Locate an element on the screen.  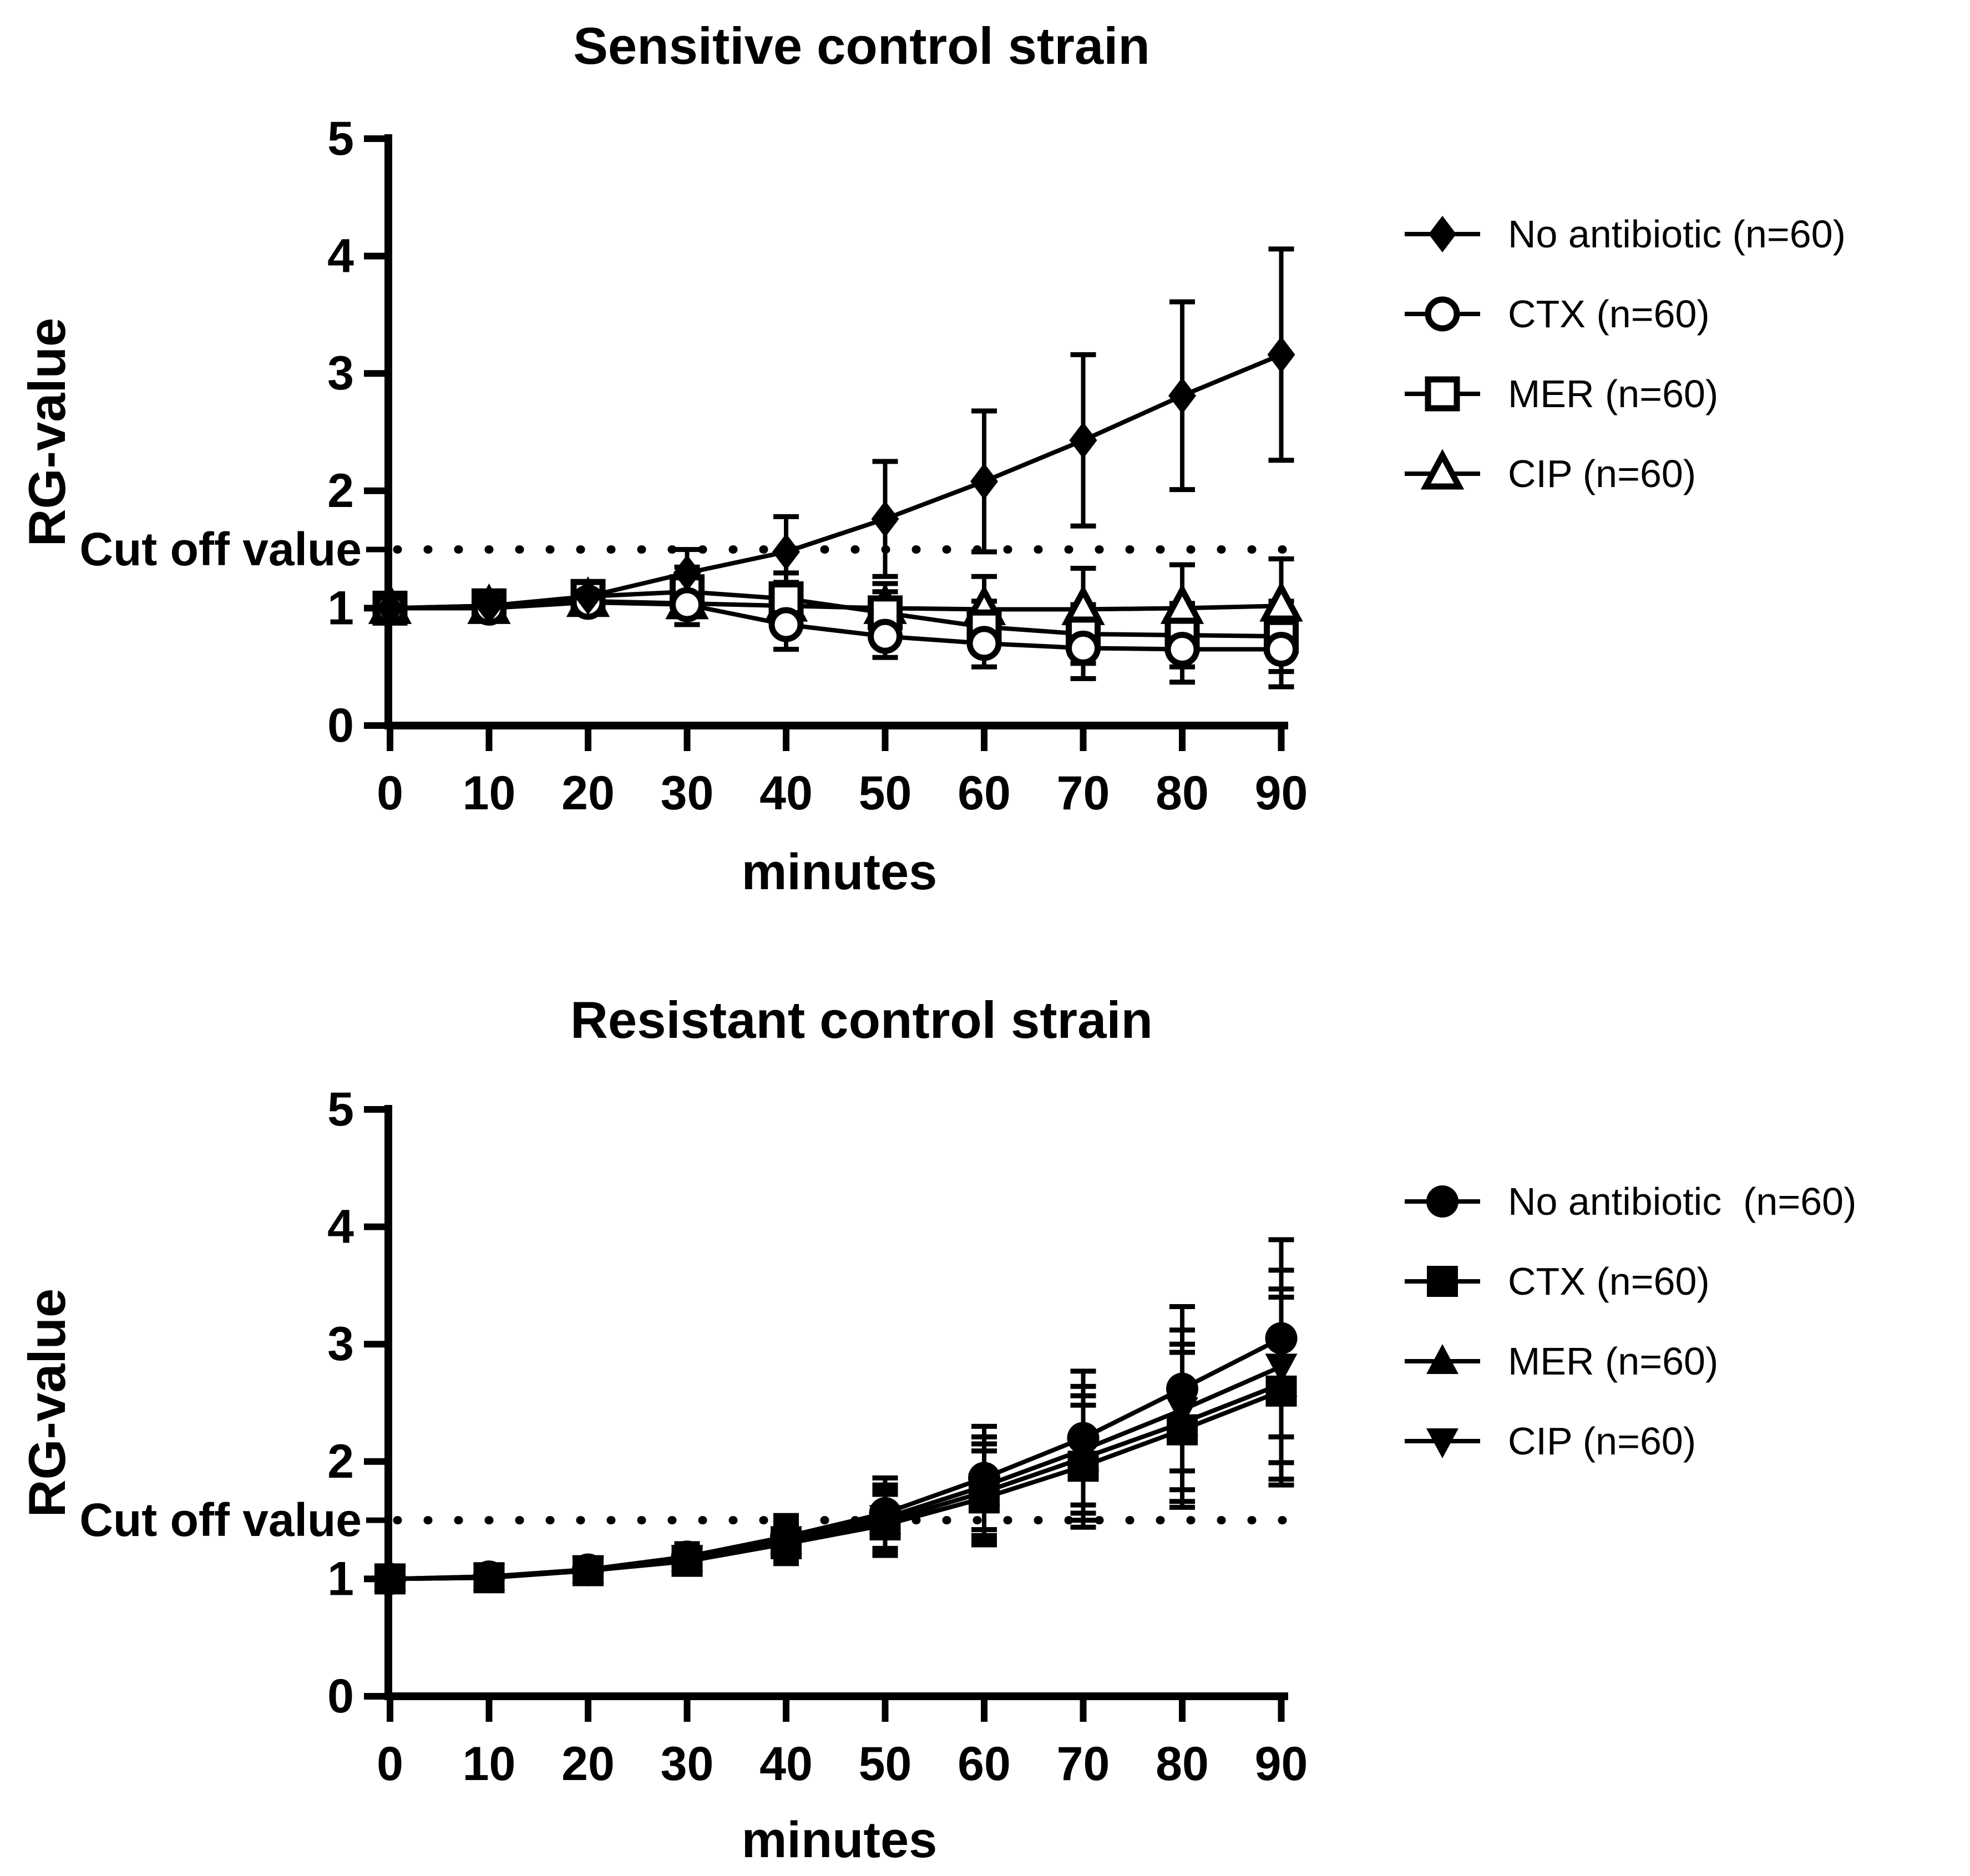
legend-marker-circle-filled-icon is located at coordinates (1443, 1201).